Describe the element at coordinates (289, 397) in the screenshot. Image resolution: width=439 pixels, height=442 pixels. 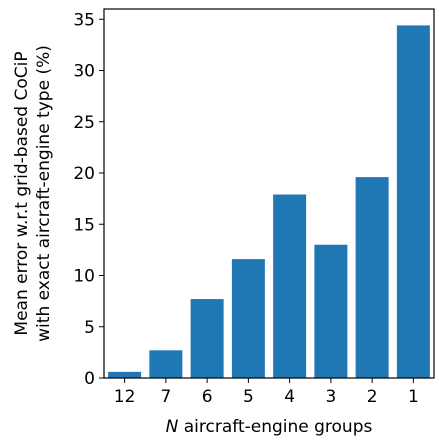
I see `x-tick-label: 4` at that location.